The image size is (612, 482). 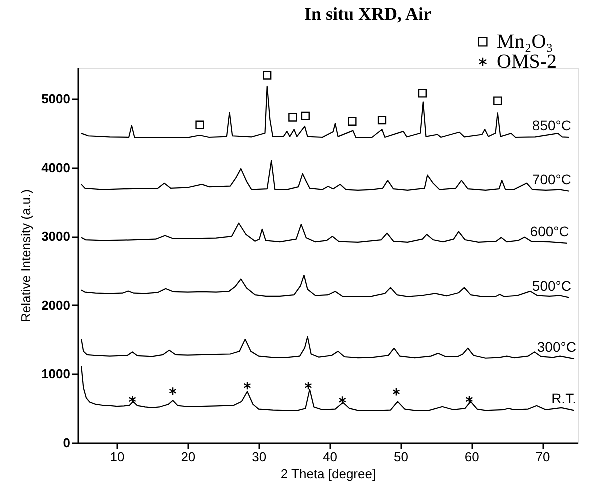 What do you see at coordinates (56, 168) in the screenshot?
I see `y-tick-label: 4000` at bounding box center [56, 168].